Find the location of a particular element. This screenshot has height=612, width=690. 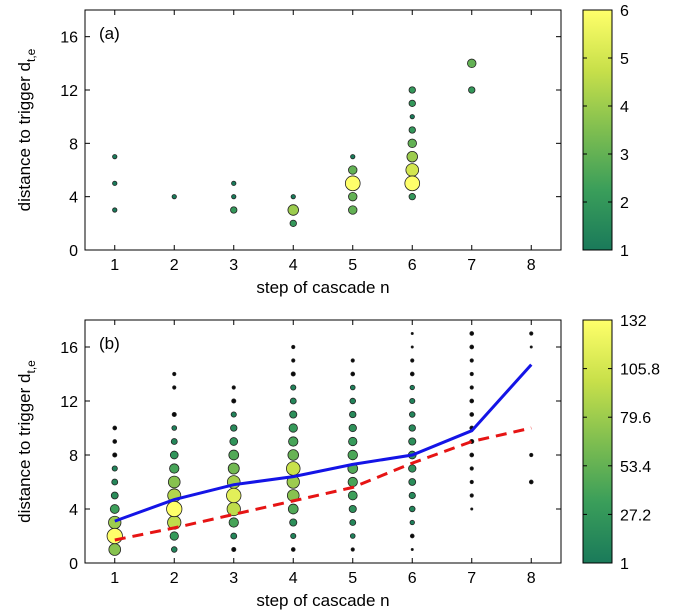

panel-label: (a) is located at coordinates (109, 33).